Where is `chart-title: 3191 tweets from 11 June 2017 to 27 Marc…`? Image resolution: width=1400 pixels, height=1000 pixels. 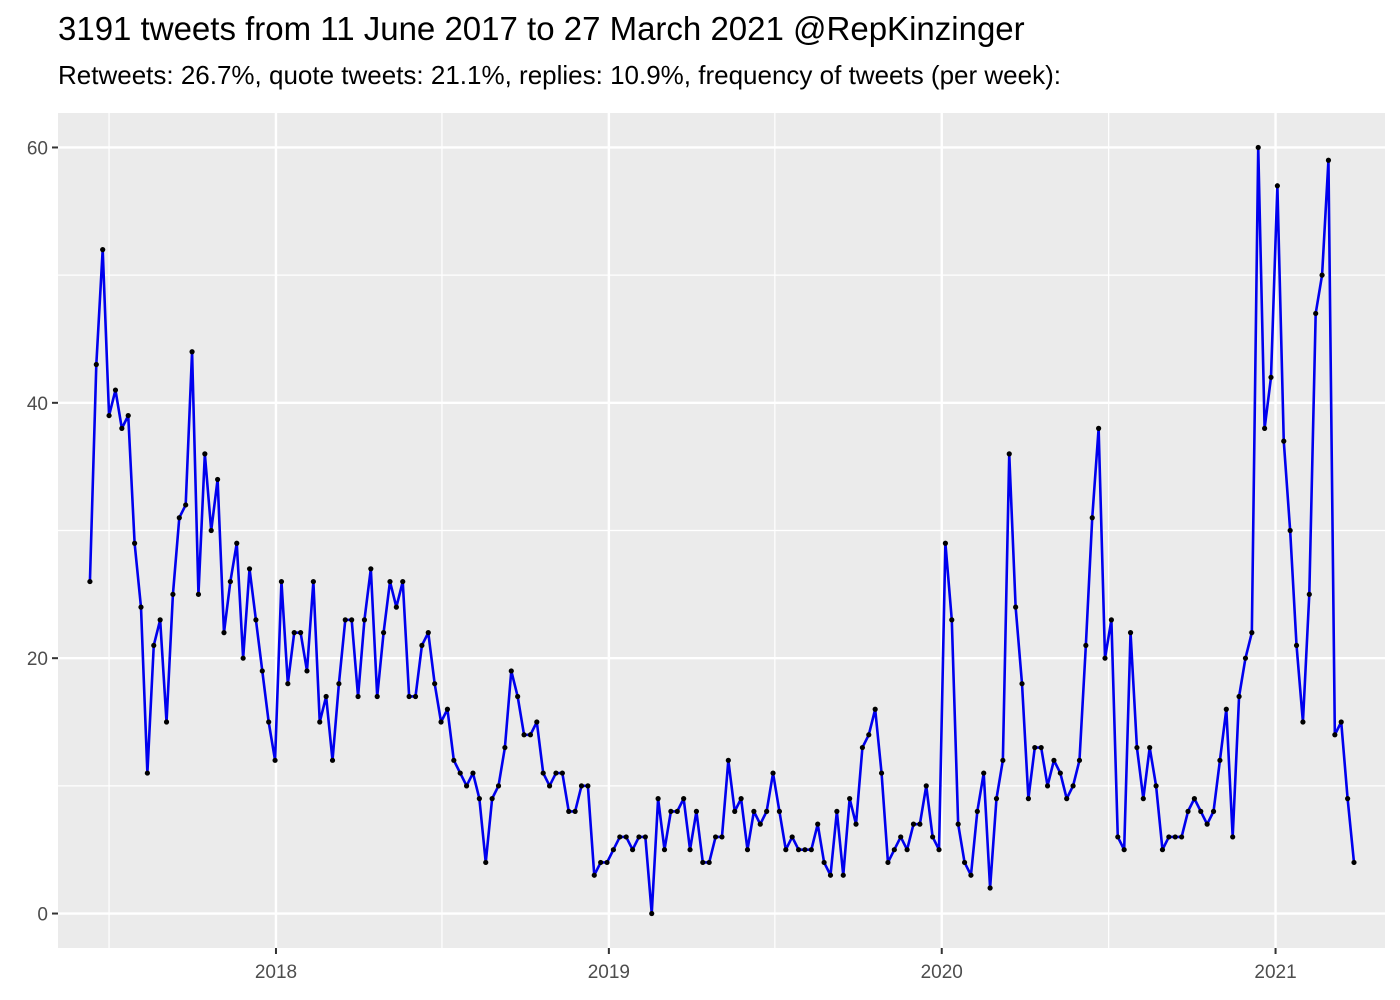 chart-title: 3191 tweets from 11 June 2017 to 27 Marc… is located at coordinates (541, 28).